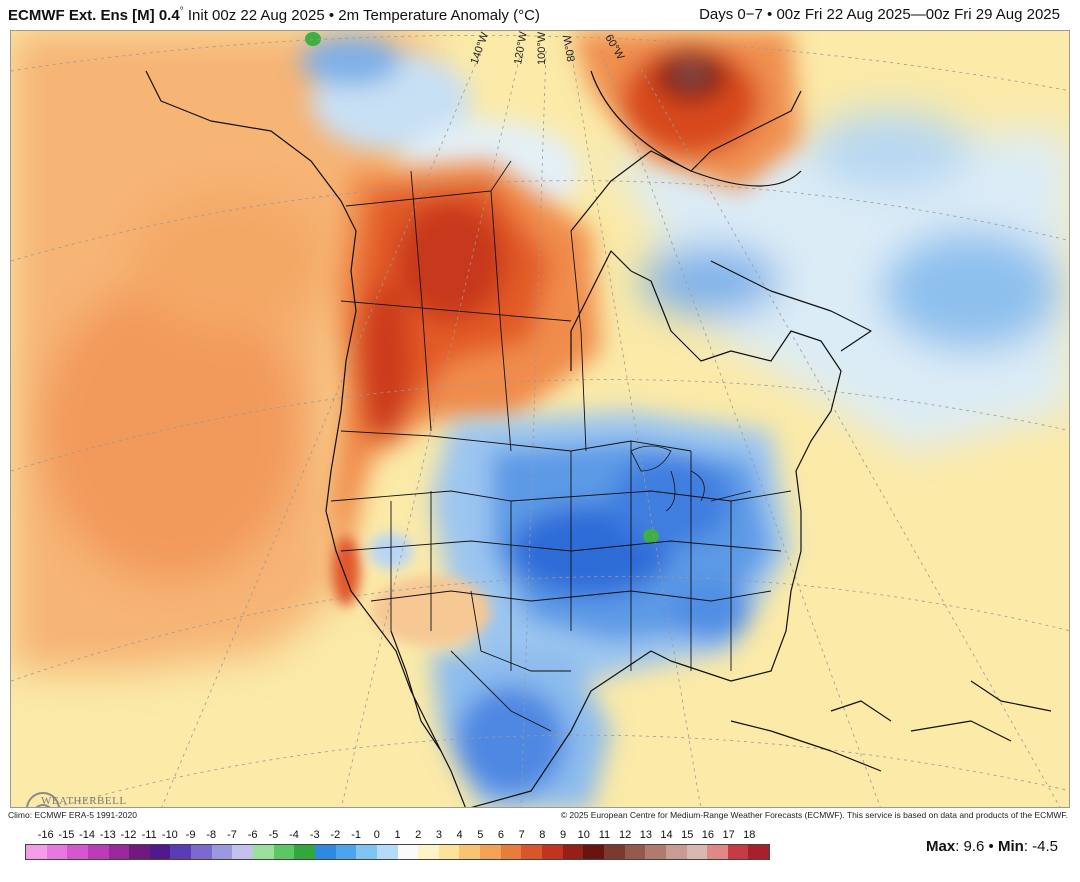 Image resolution: width=1080 pixels, height=882 pixels. Describe the element at coordinates (728, 835) in the screenshot. I see `scale-label: 17` at that location.